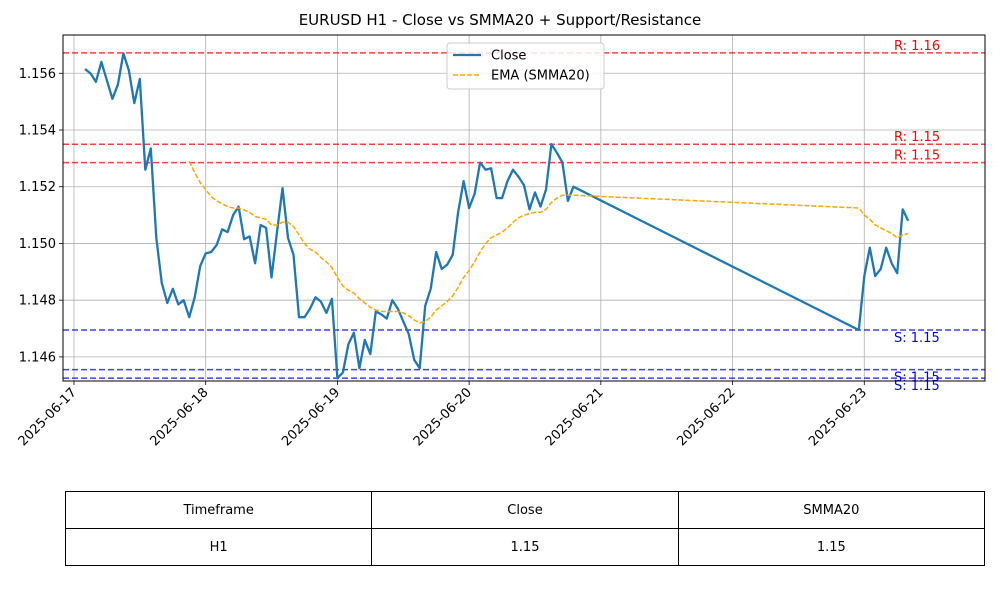 This screenshot has height=600, width=1000. I want to click on table-cell-close: 1.15, so click(525, 547).